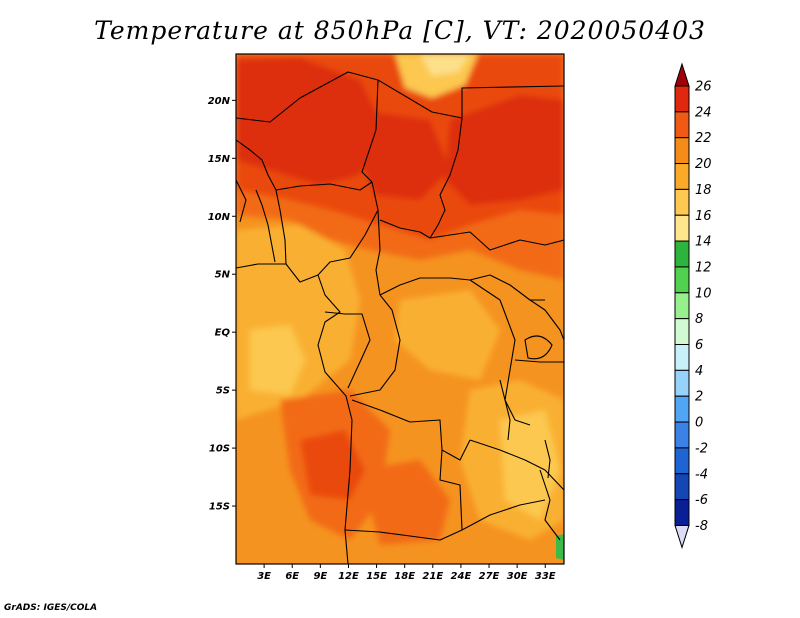 The height and width of the screenshot is (618, 800). I want to click on colorbar-label: -2, so click(701, 448).